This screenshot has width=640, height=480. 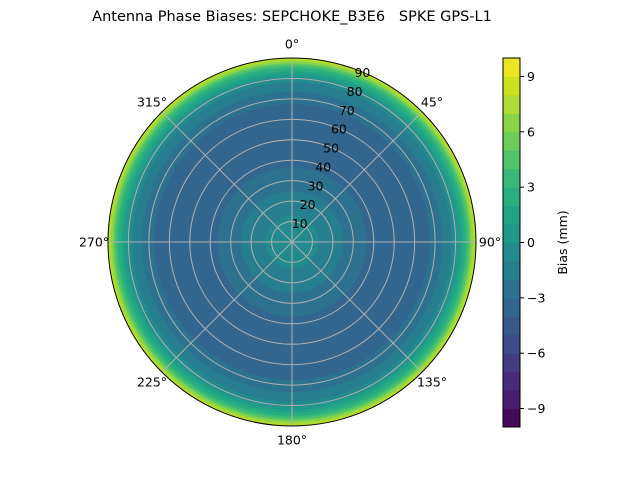 I want to click on colorbar-tick-label: 0, so click(x=531, y=242).